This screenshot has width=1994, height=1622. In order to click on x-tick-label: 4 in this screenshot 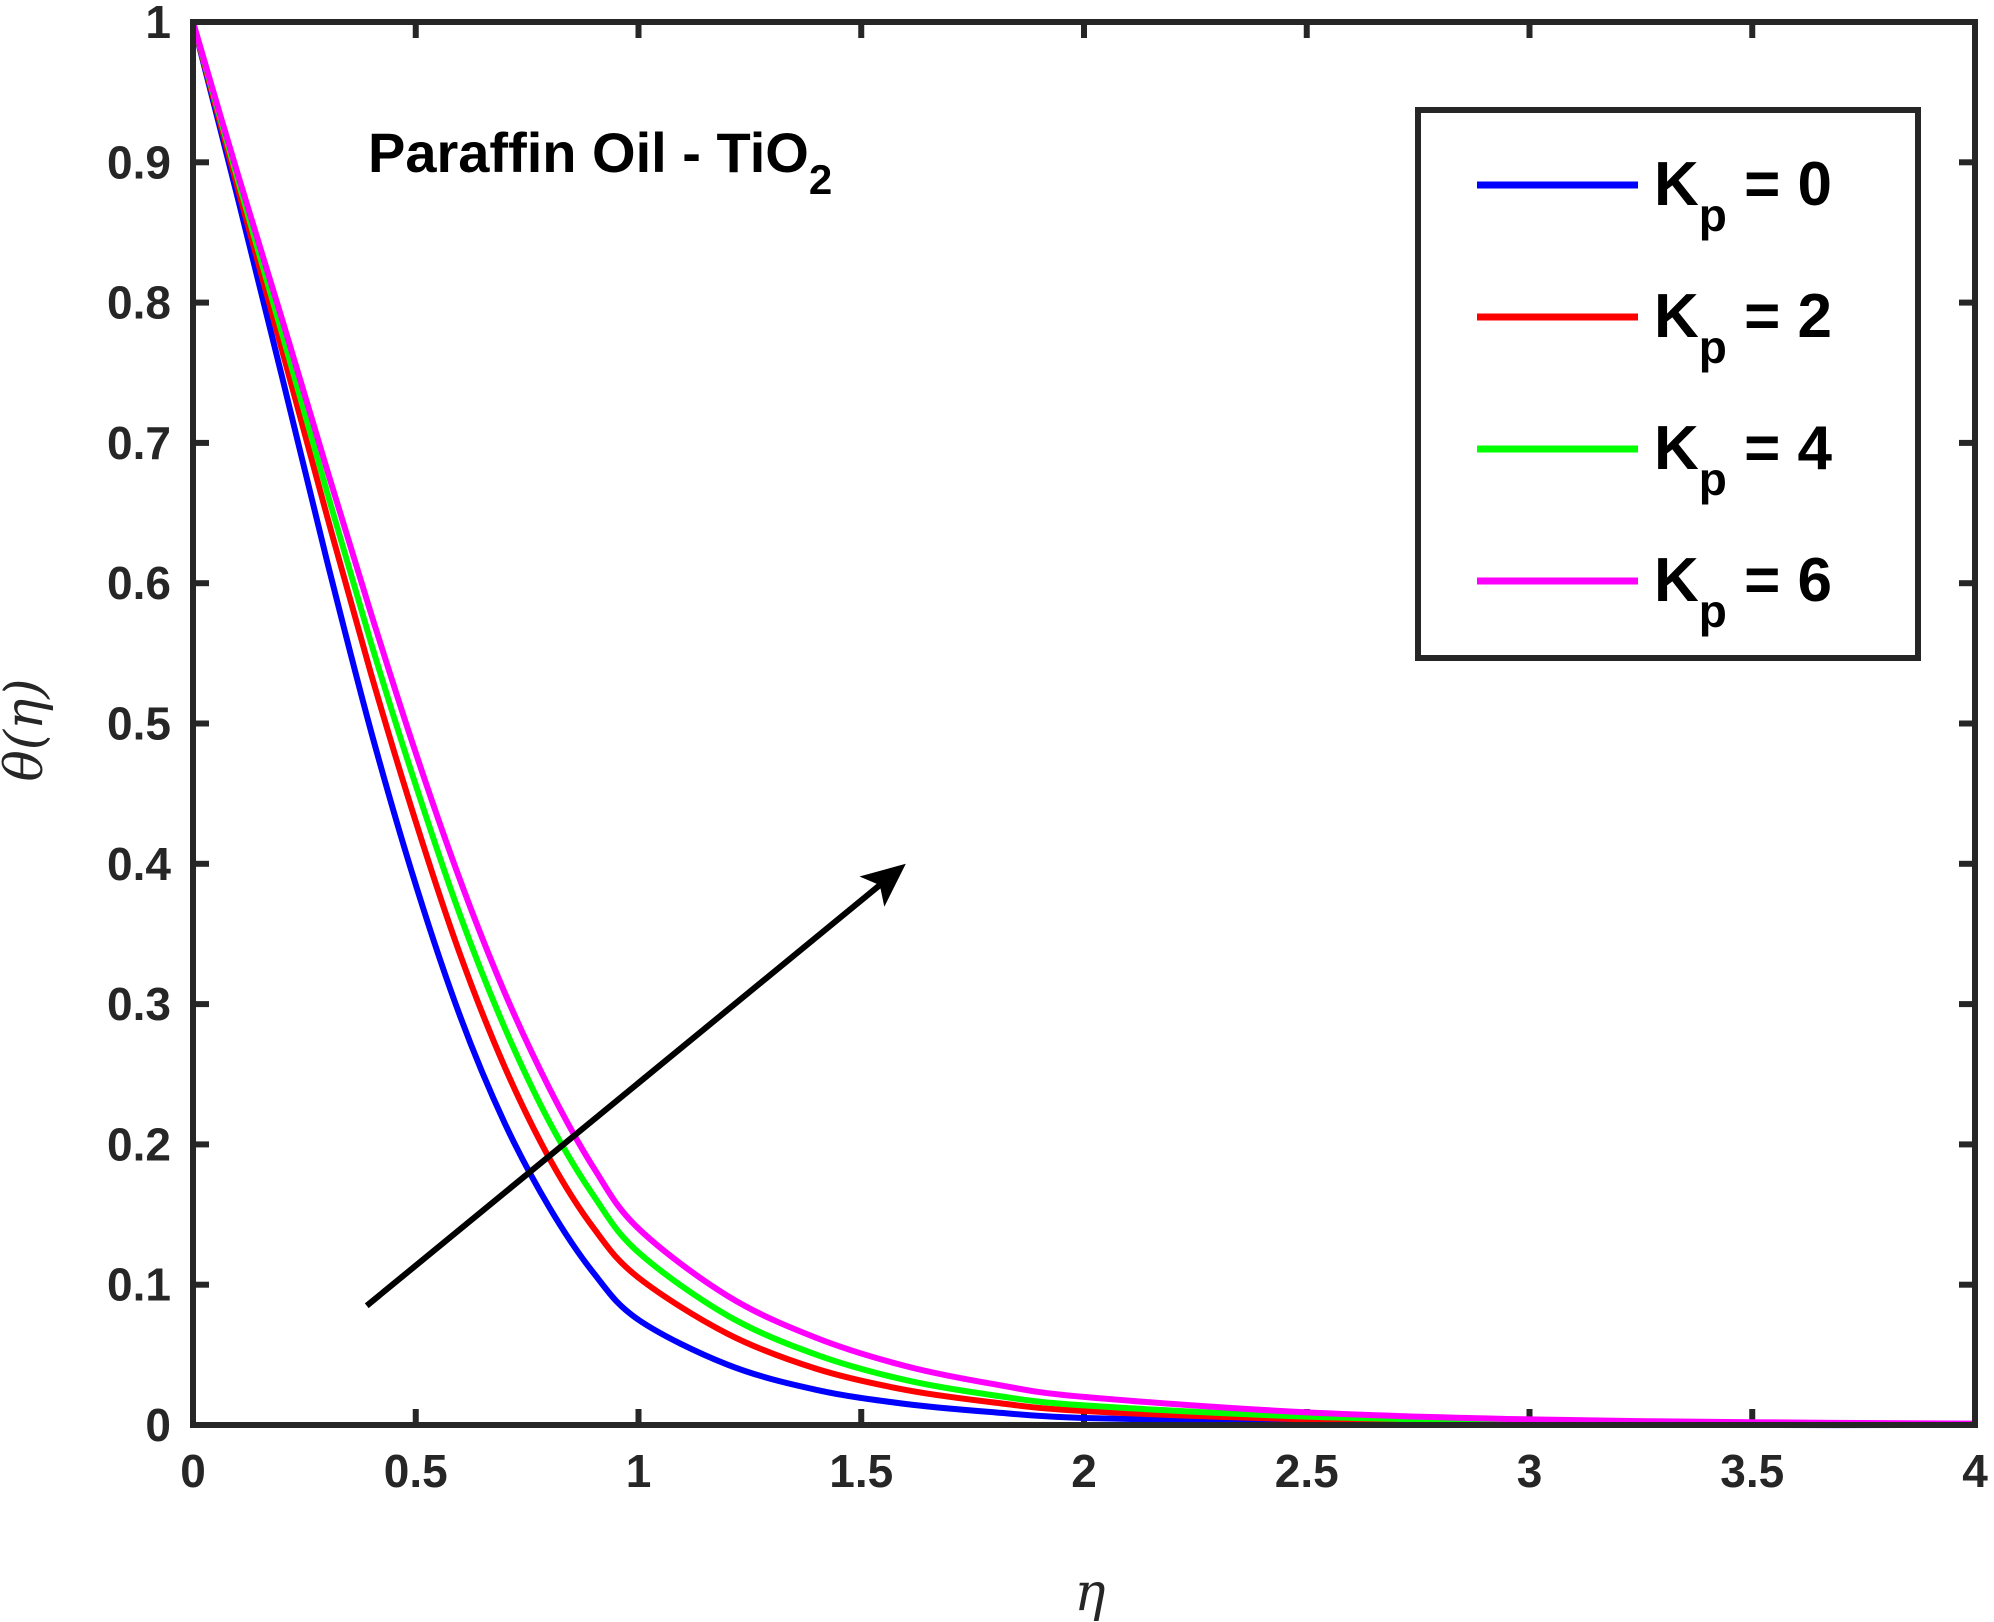, I will do `click(1975, 1471)`.